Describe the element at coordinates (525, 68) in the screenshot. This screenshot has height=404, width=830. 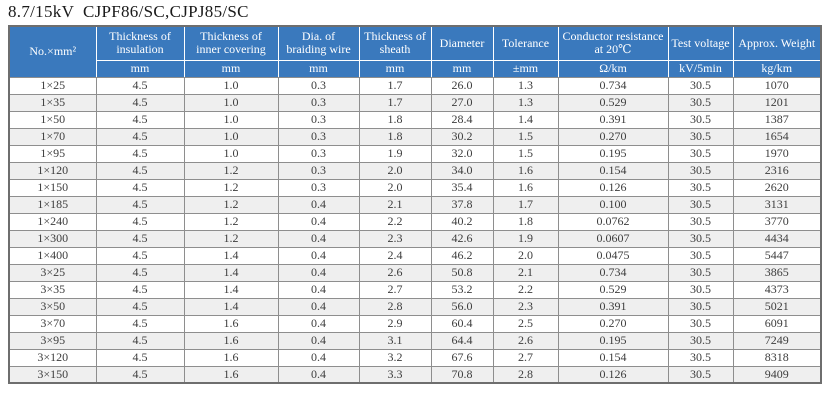
I see `unit-cell: ±mm` at that location.